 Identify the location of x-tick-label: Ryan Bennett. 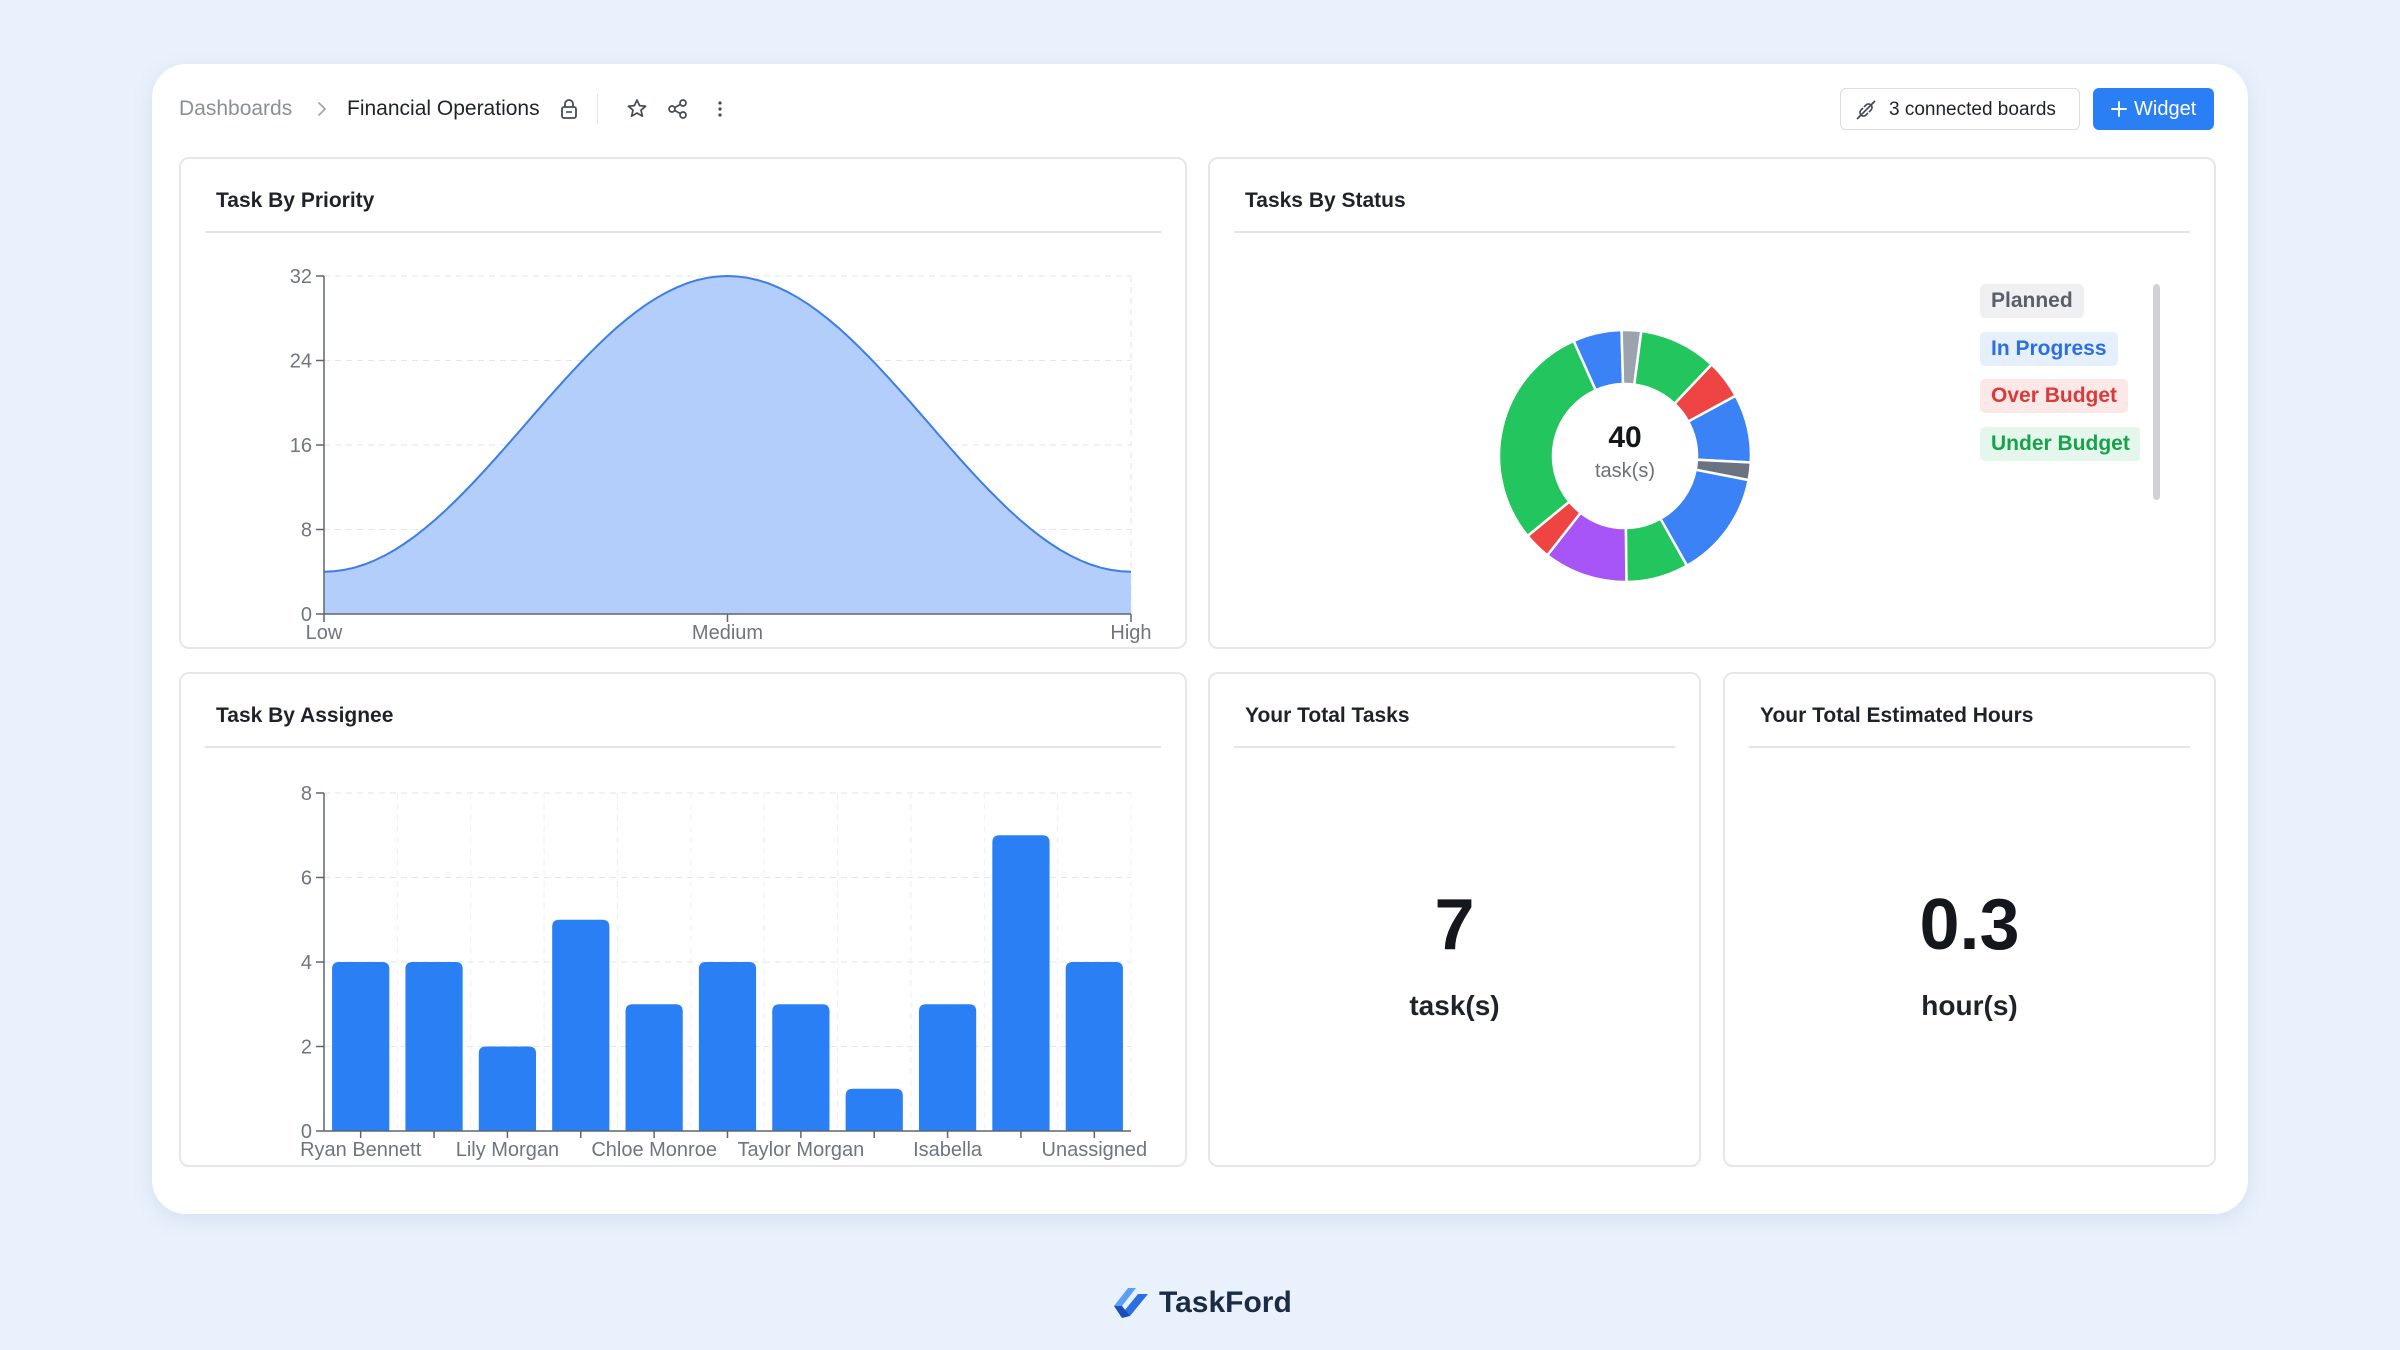
(361, 1150).